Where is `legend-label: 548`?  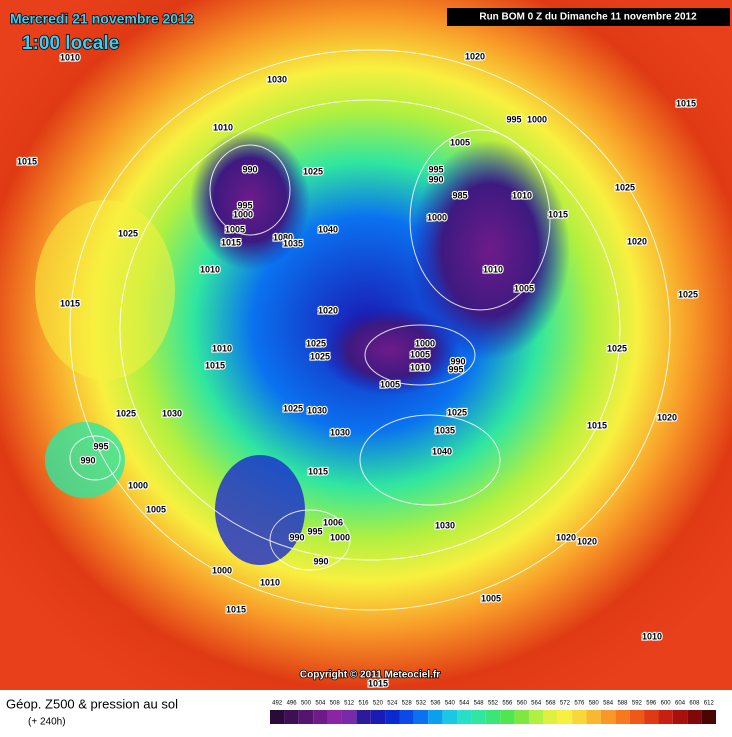 legend-label: 548 is located at coordinates (479, 704).